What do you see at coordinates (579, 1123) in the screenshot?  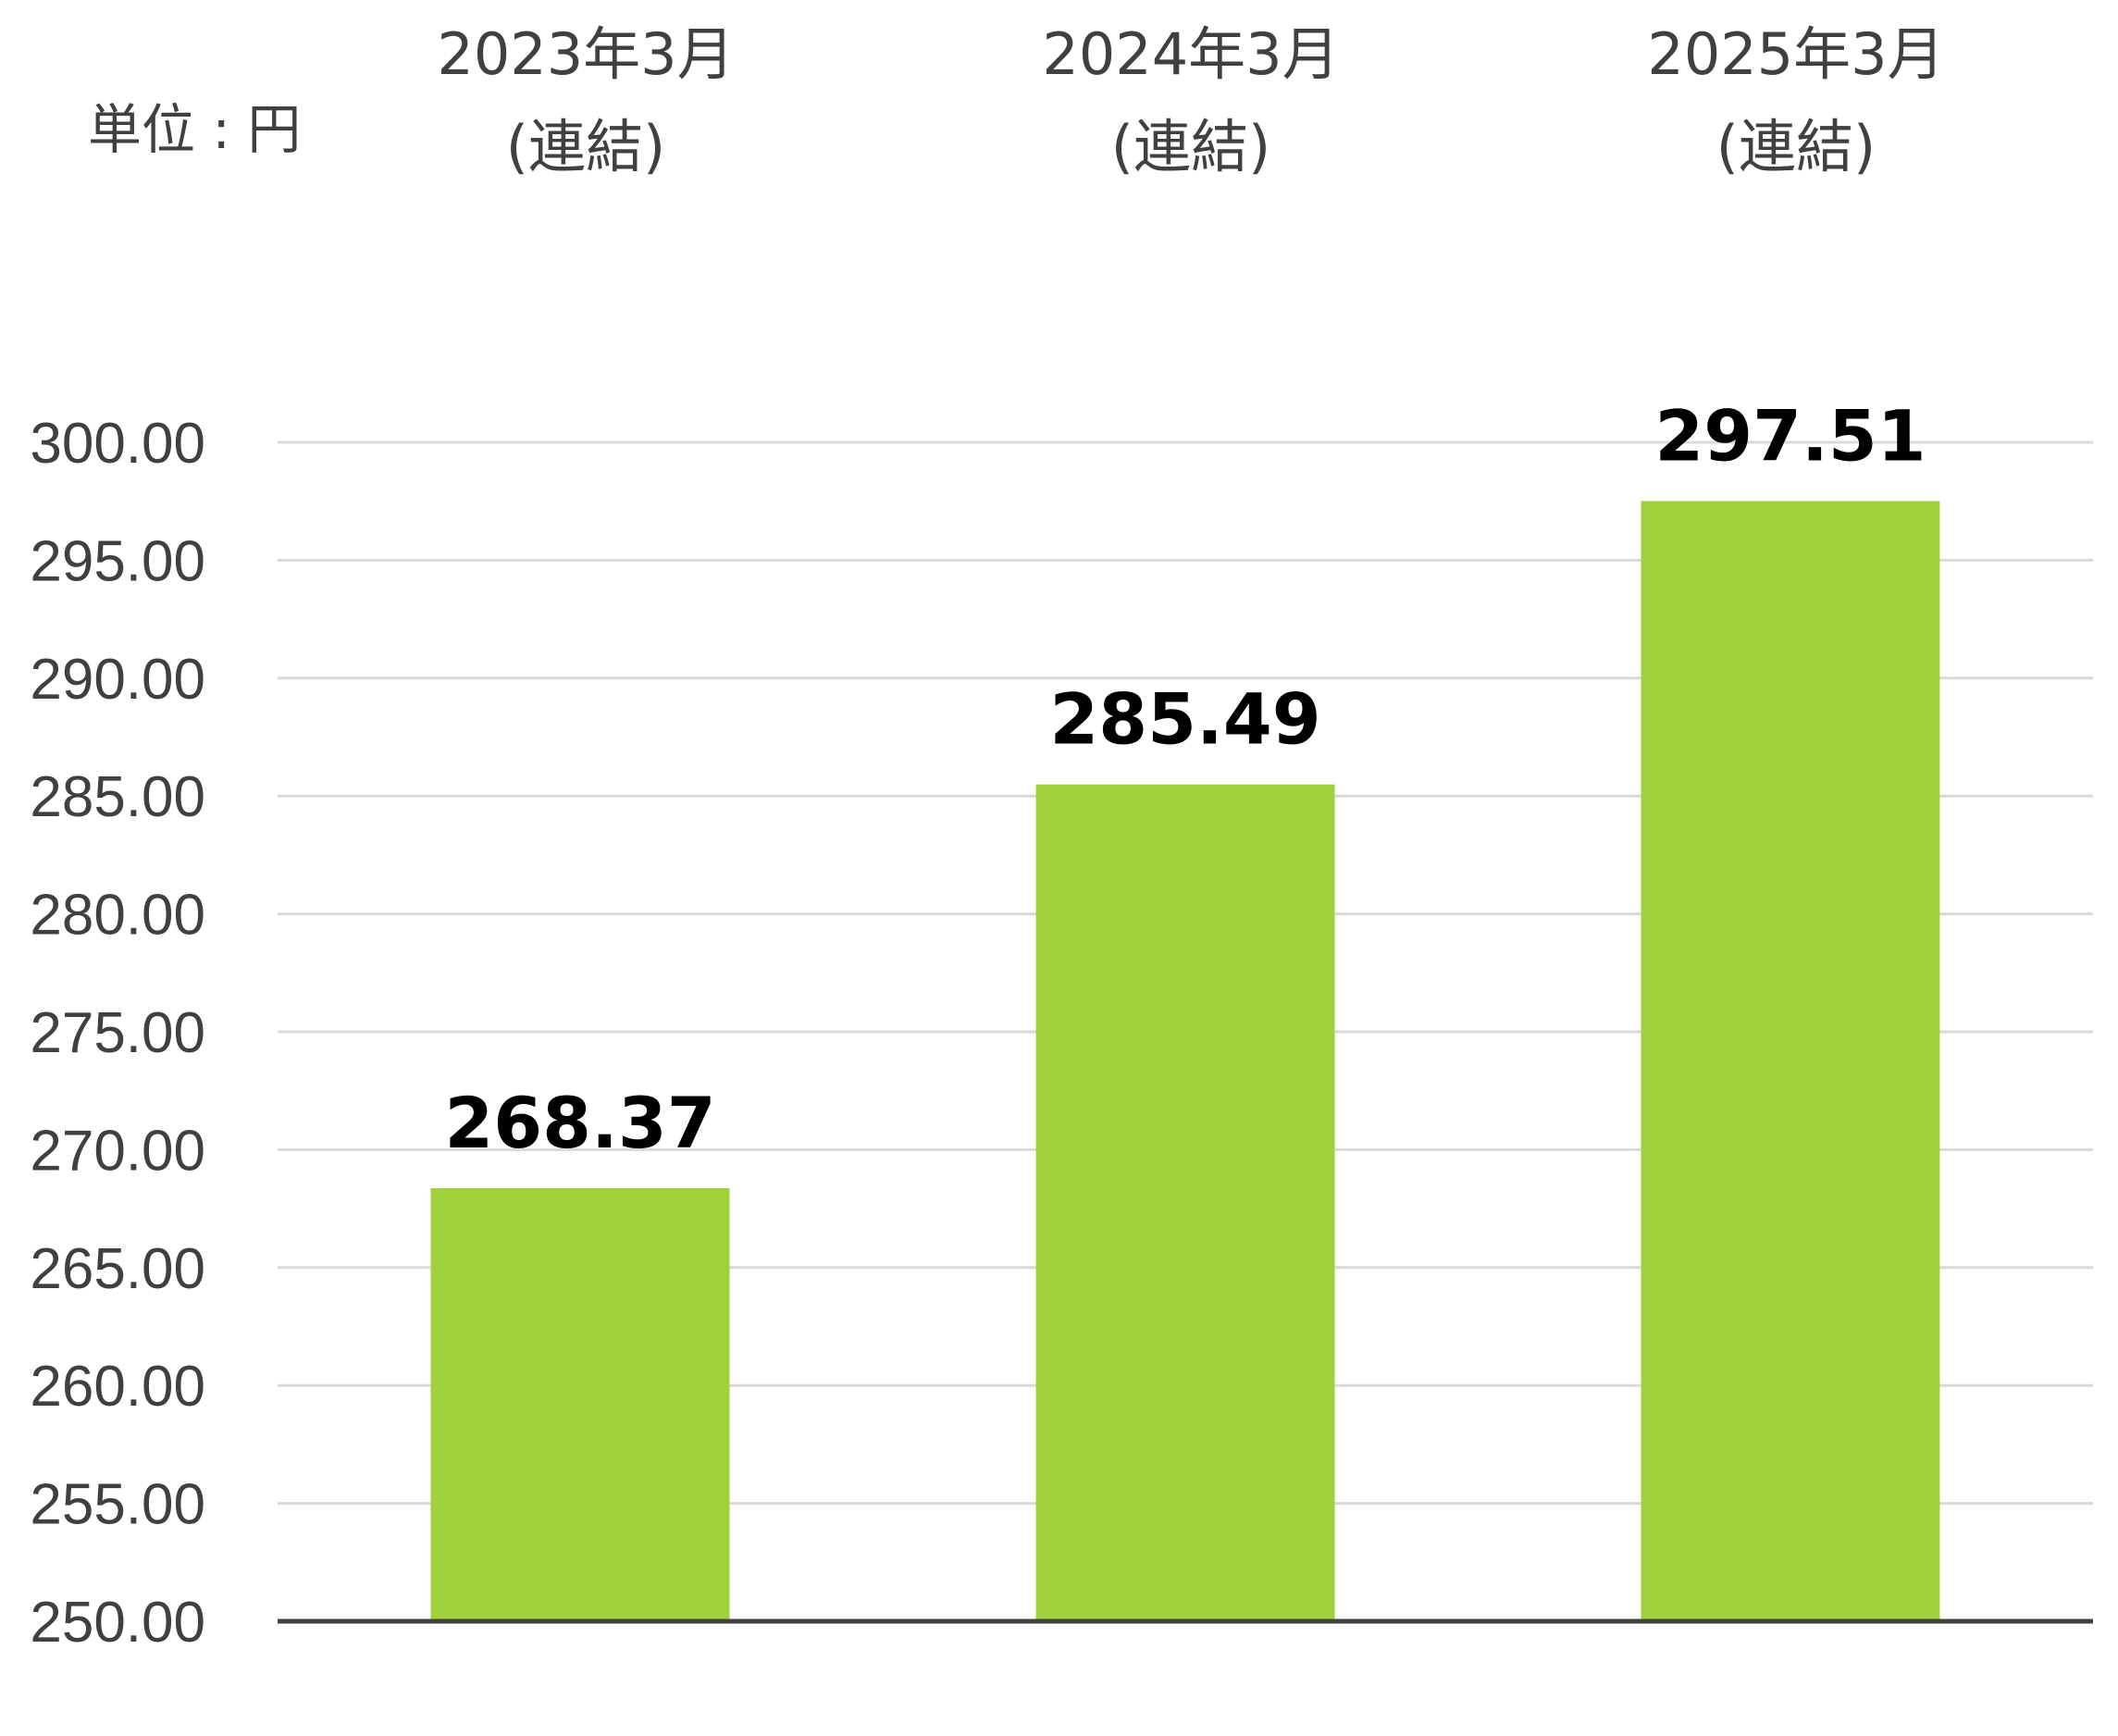 I see `data-label: 268.37` at bounding box center [579, 1123].